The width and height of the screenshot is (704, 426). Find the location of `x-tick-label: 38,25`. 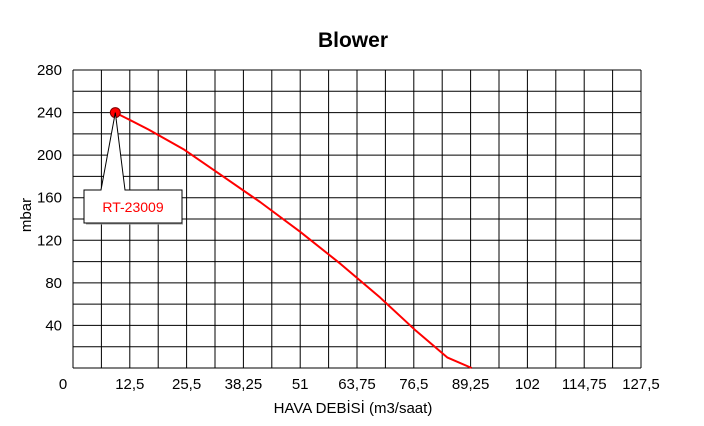

x-tick-label: 38,25 is located at coordinates (244, 384).